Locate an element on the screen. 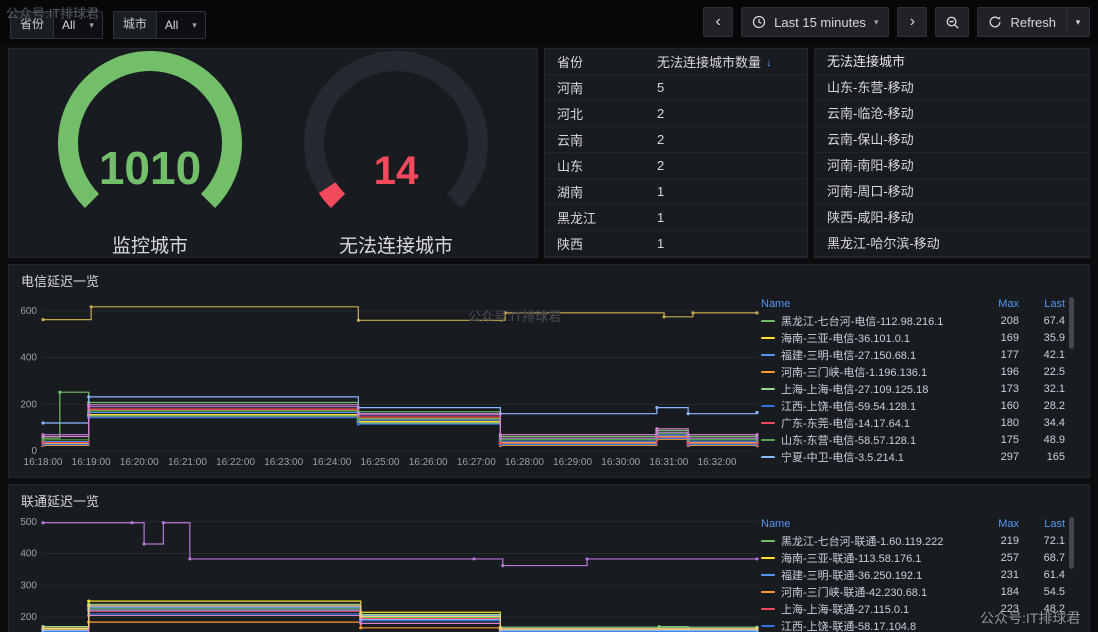 This screenshot has width=1098, height=632. province-cell: 黑龙江 is located at coordinates (577, 218).